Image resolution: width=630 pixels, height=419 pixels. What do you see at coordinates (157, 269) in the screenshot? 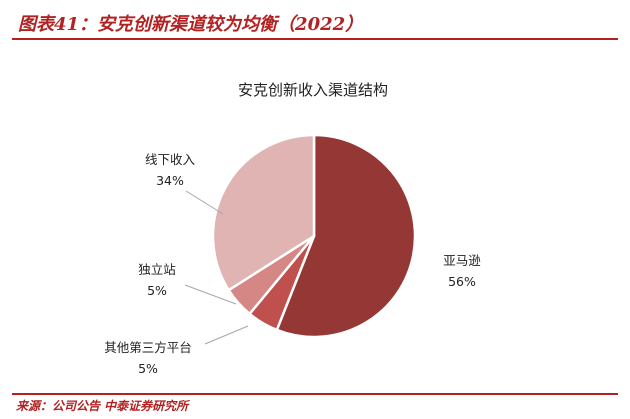
I see `slice-name-label: 独立站` at bounding box center [157, 269].